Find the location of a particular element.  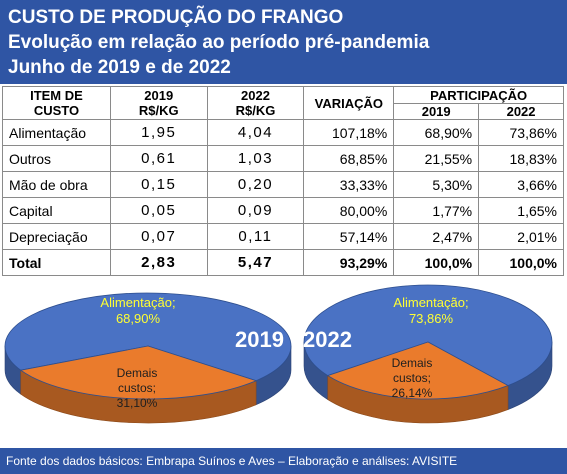

cell-part-2022: 73,86% is located at coordinates (521, 132).